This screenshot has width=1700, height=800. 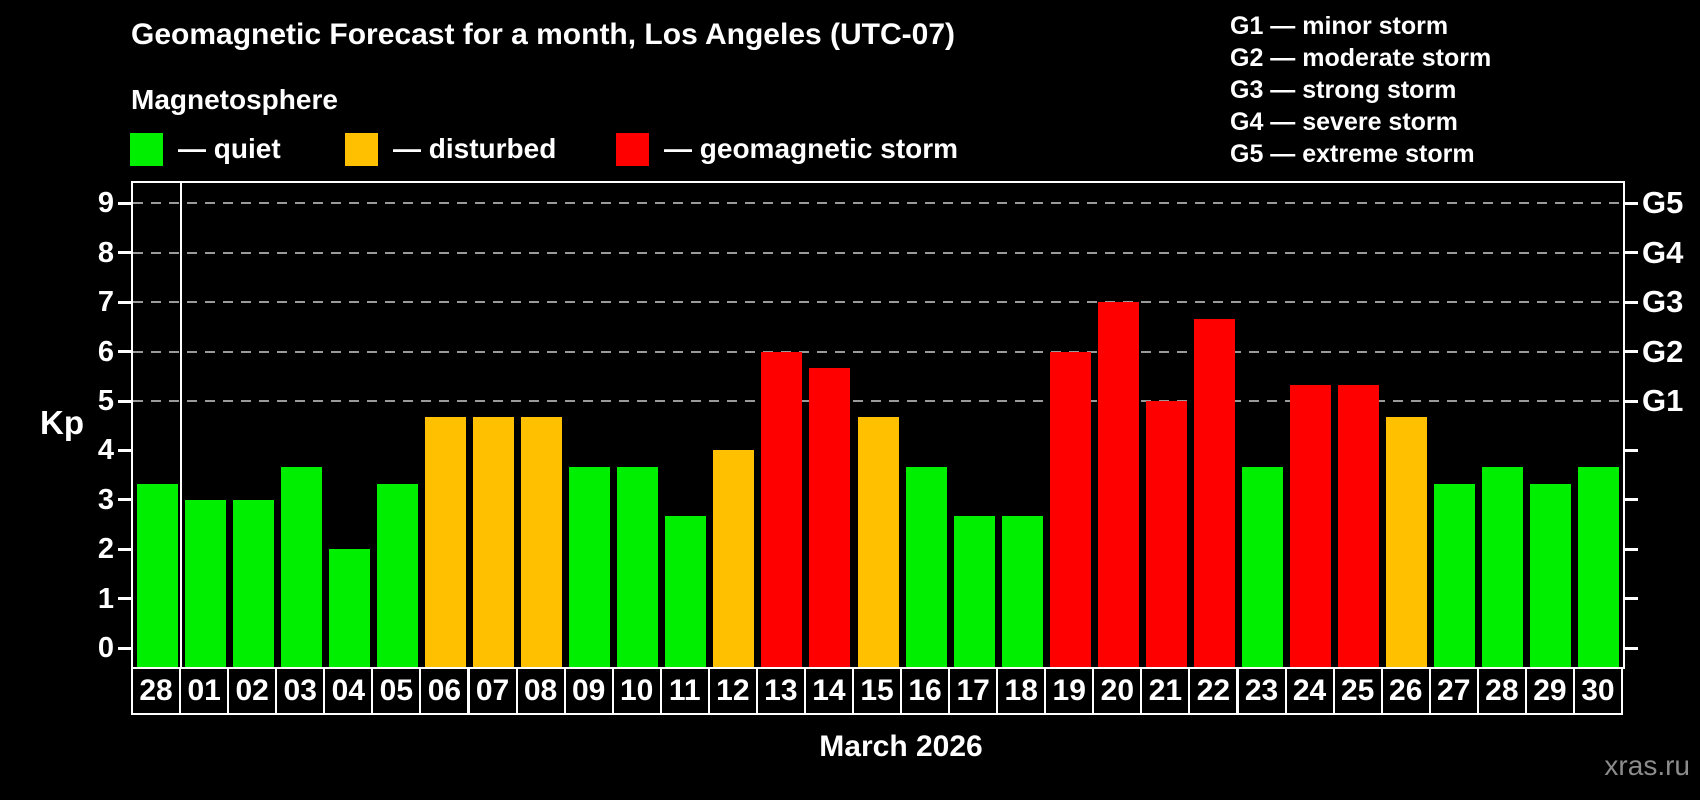 I want to click on date-label-26: 26, so click(x=1405, y=691).